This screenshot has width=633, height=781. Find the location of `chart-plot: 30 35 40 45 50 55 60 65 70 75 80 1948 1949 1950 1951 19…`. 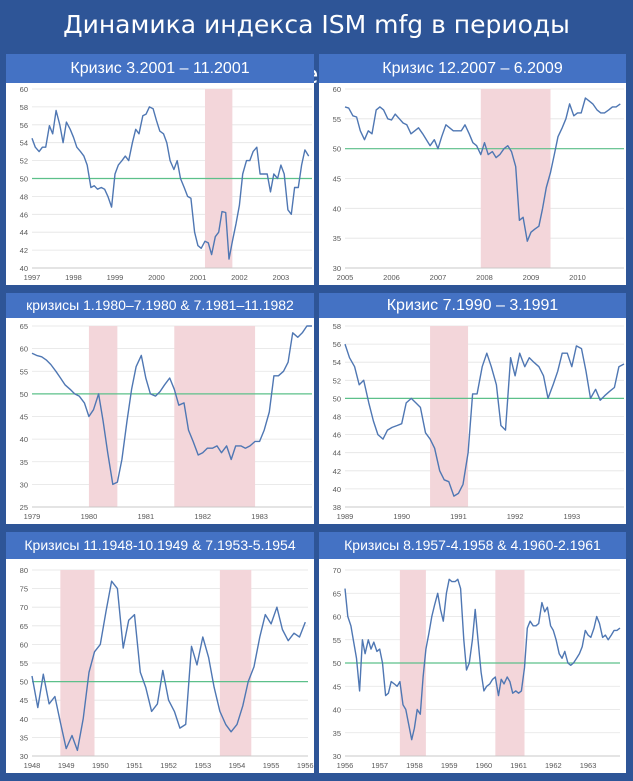

chart-plot: 30 35 40 45 50 55 60 65 70 75 80 1948 1949 1950 1951 19… is located at coordinates (167, 668).